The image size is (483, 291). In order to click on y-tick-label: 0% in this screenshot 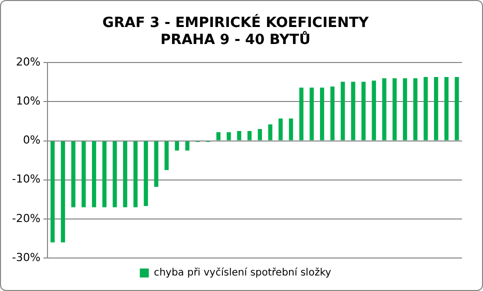, I will do `click(31, 140)`.